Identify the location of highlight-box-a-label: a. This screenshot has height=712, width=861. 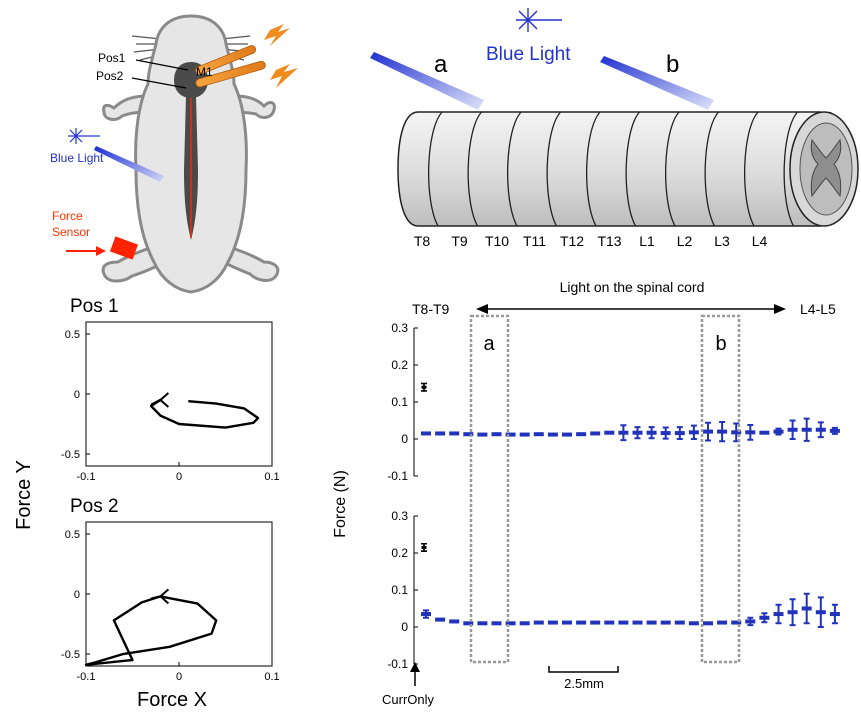
(489, 344).